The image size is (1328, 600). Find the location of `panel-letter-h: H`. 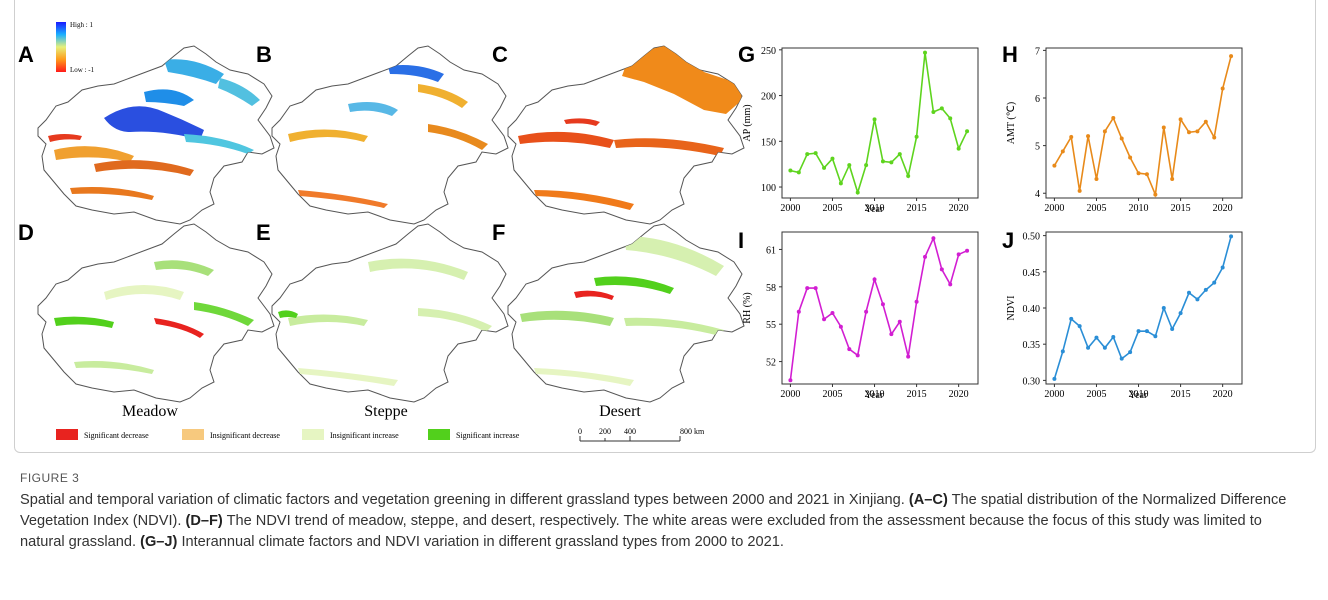

panel-letter-h: H is located at coordinates (1010, 54).